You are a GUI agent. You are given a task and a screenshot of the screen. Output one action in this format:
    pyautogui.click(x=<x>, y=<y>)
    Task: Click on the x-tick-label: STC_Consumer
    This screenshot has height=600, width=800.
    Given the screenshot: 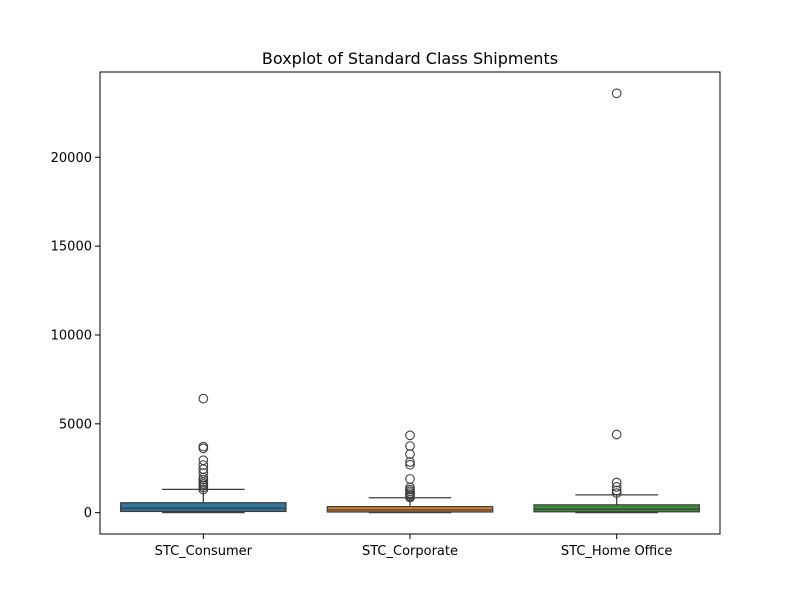 What is the action you would take?
    pyautogui.click(x=204, y=551)
    